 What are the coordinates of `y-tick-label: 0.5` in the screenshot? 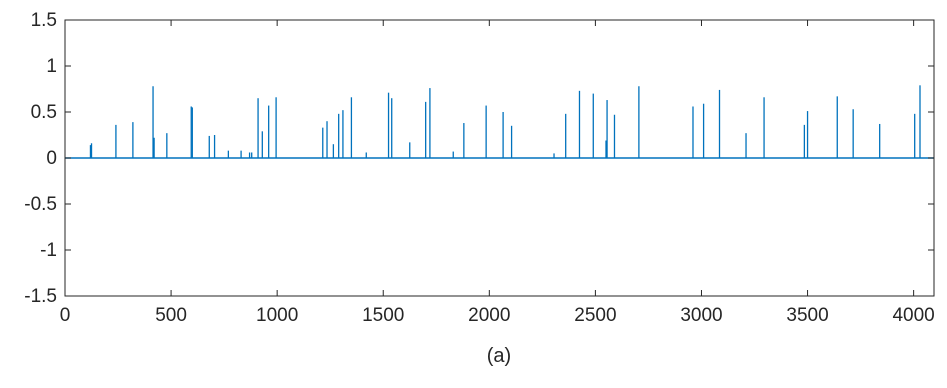 It's located at (44, 112).